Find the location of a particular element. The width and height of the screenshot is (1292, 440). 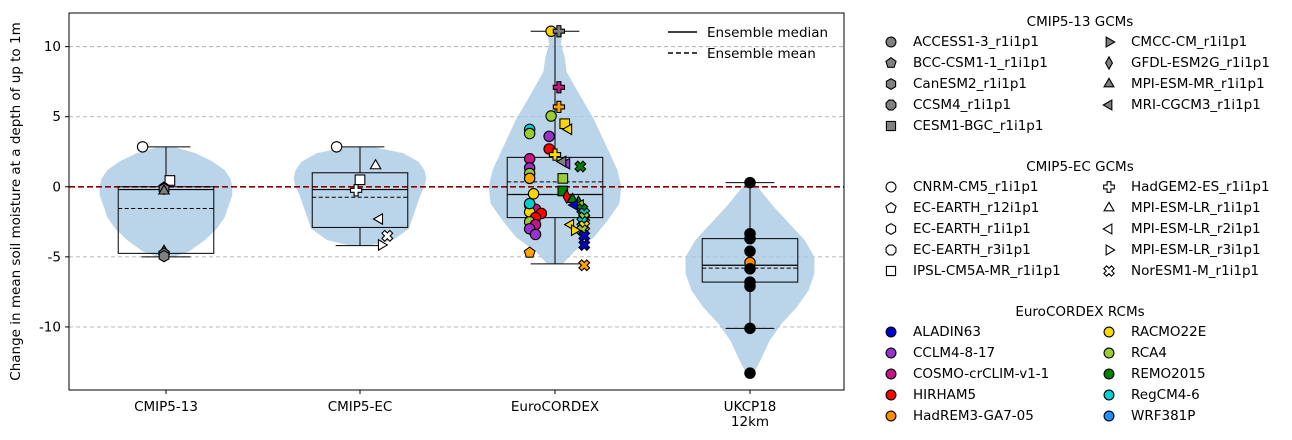

legend-label: IPSL-CM5A-MR_r1i1p1 is located at coordinates (987, 271).